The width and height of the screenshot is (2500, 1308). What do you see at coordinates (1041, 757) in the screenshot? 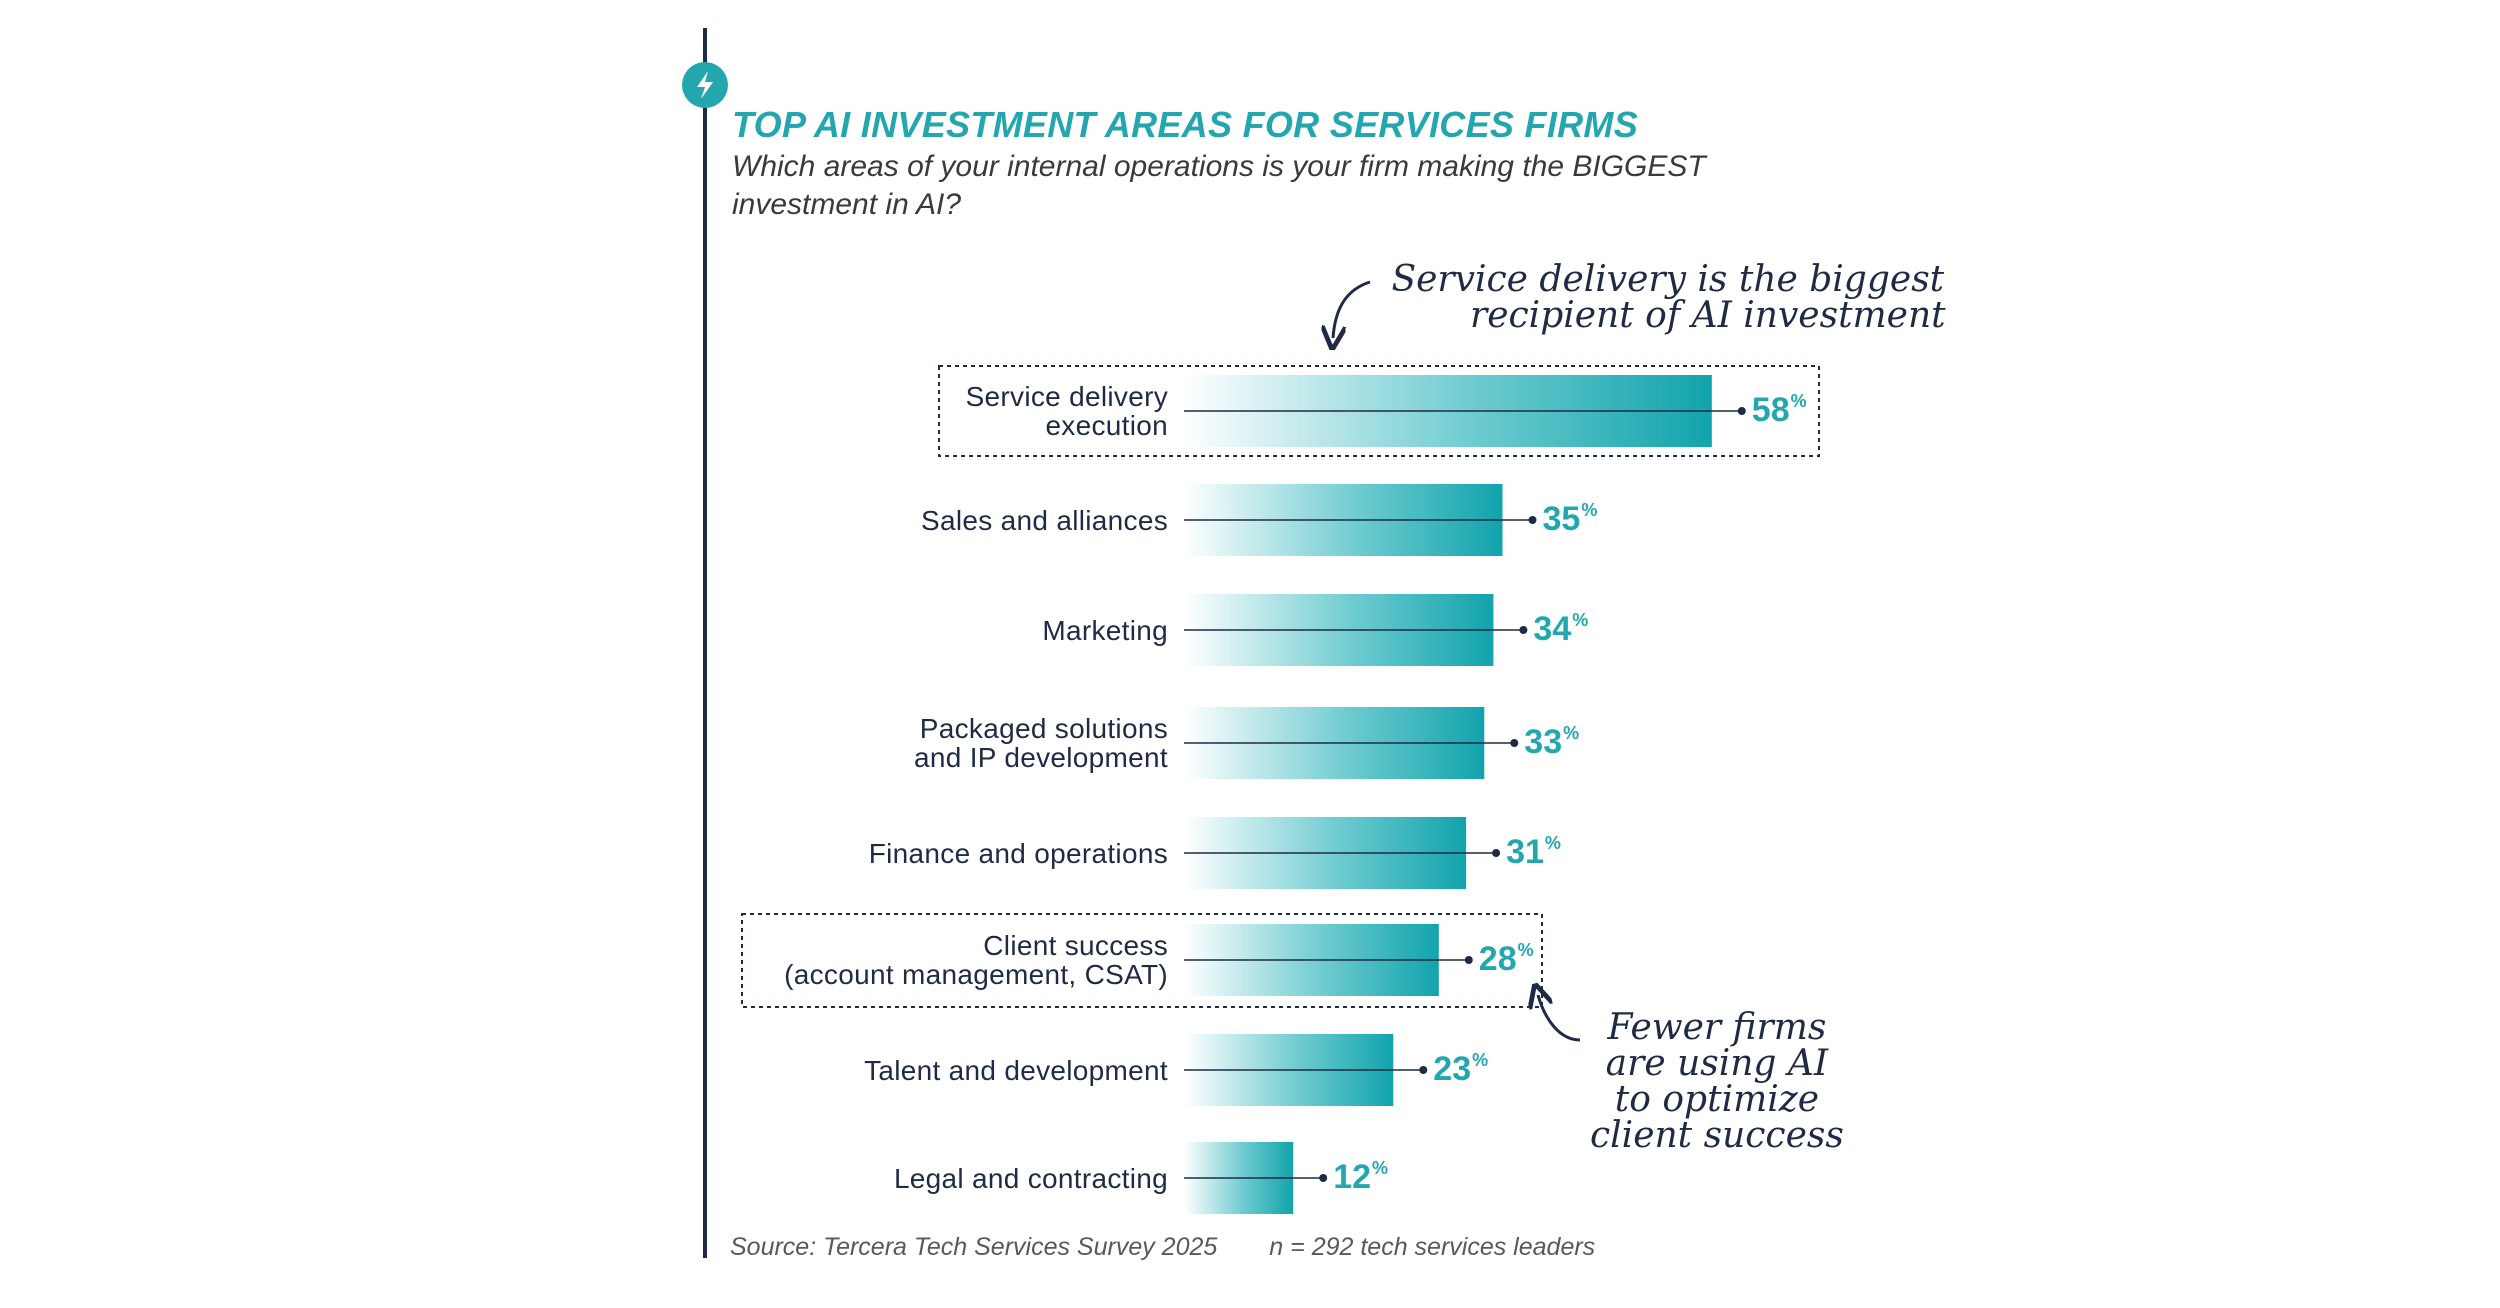
I see `category-label-line: and IP development` at bounding box center [1041, 757].